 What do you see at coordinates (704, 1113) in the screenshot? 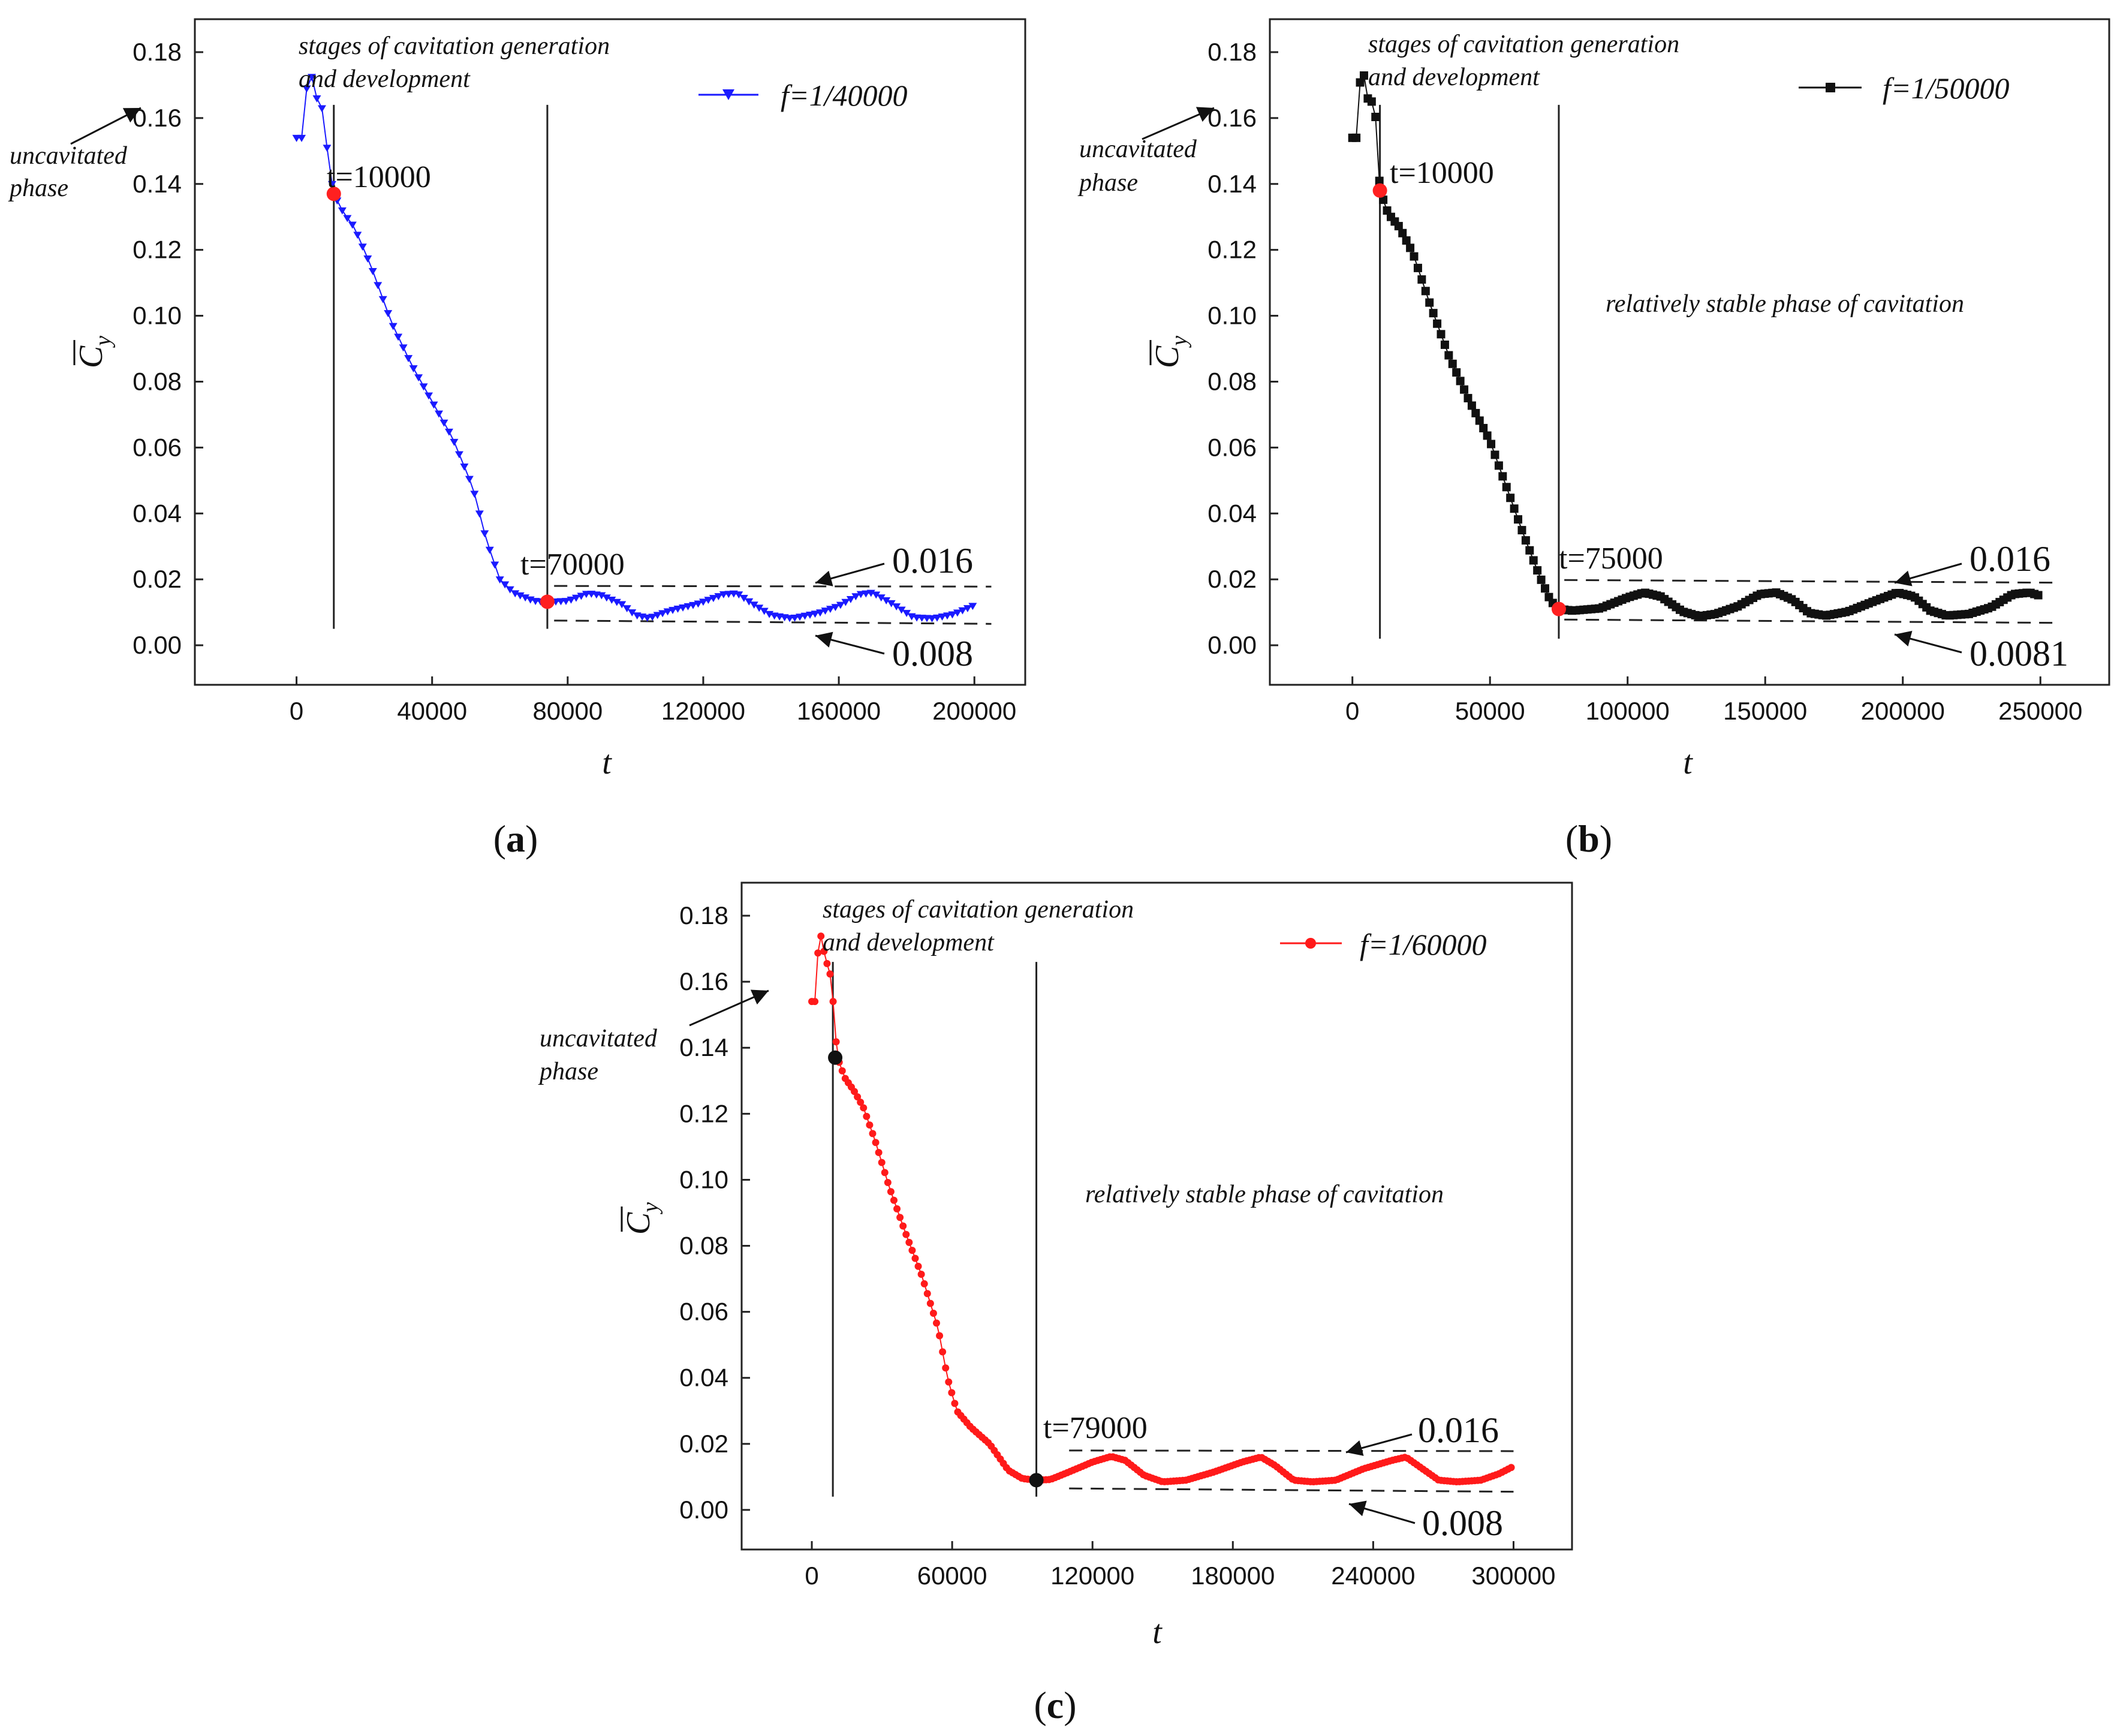
I see `y-tick-label: 0.12` at bounding box center [704, 1113].